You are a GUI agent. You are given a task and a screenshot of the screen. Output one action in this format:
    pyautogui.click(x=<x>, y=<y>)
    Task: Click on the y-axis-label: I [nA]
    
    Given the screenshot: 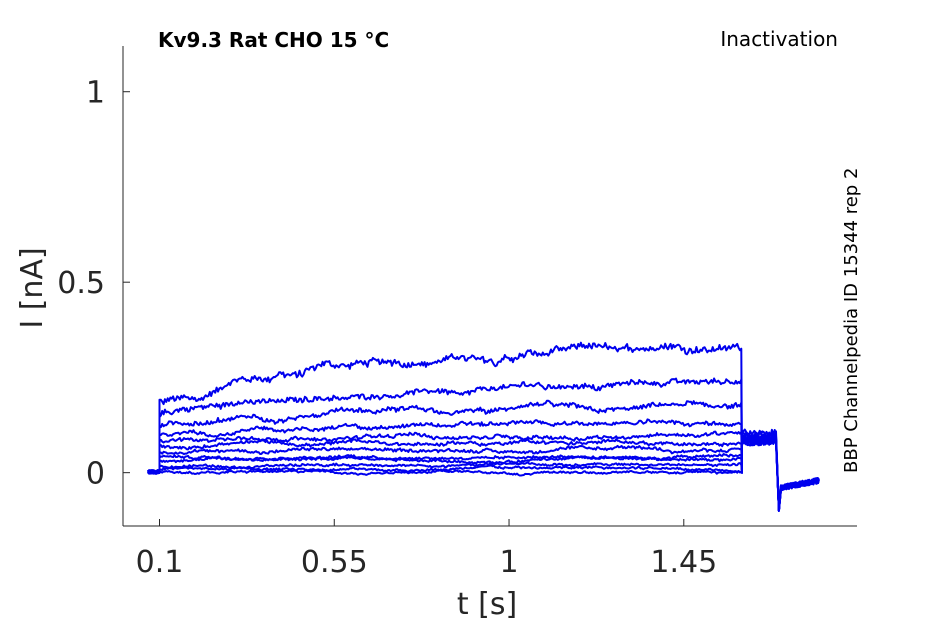 What is the action you would take?
    pyautogui.click(x=32, y=287)
    